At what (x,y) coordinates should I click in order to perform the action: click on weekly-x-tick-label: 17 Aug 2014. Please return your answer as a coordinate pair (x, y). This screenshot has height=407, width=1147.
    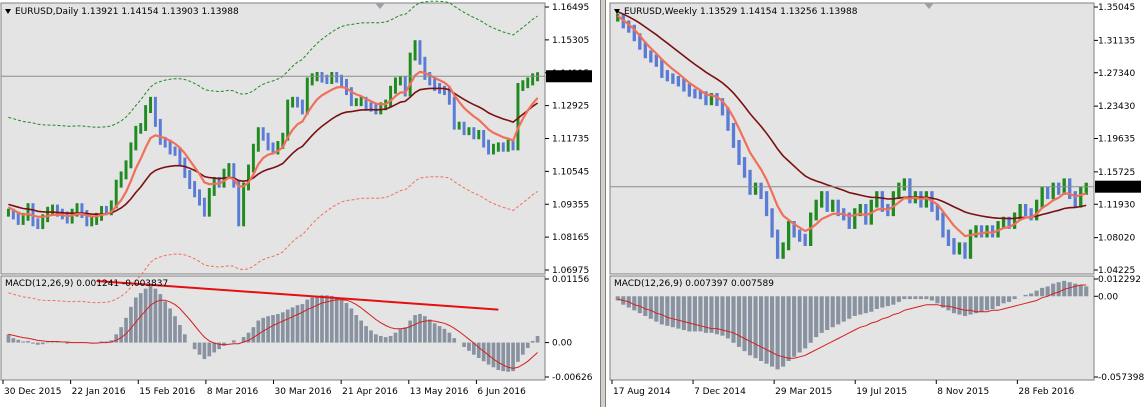
    Looking at the image, I should click on (642, 392).